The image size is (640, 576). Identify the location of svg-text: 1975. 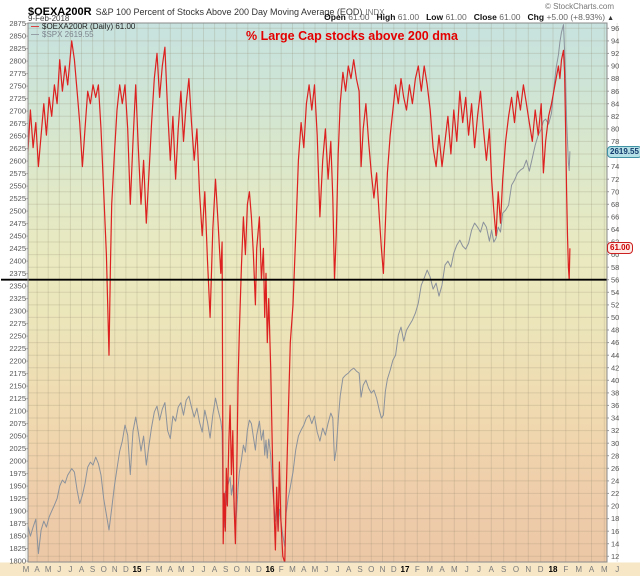
(17, 473).